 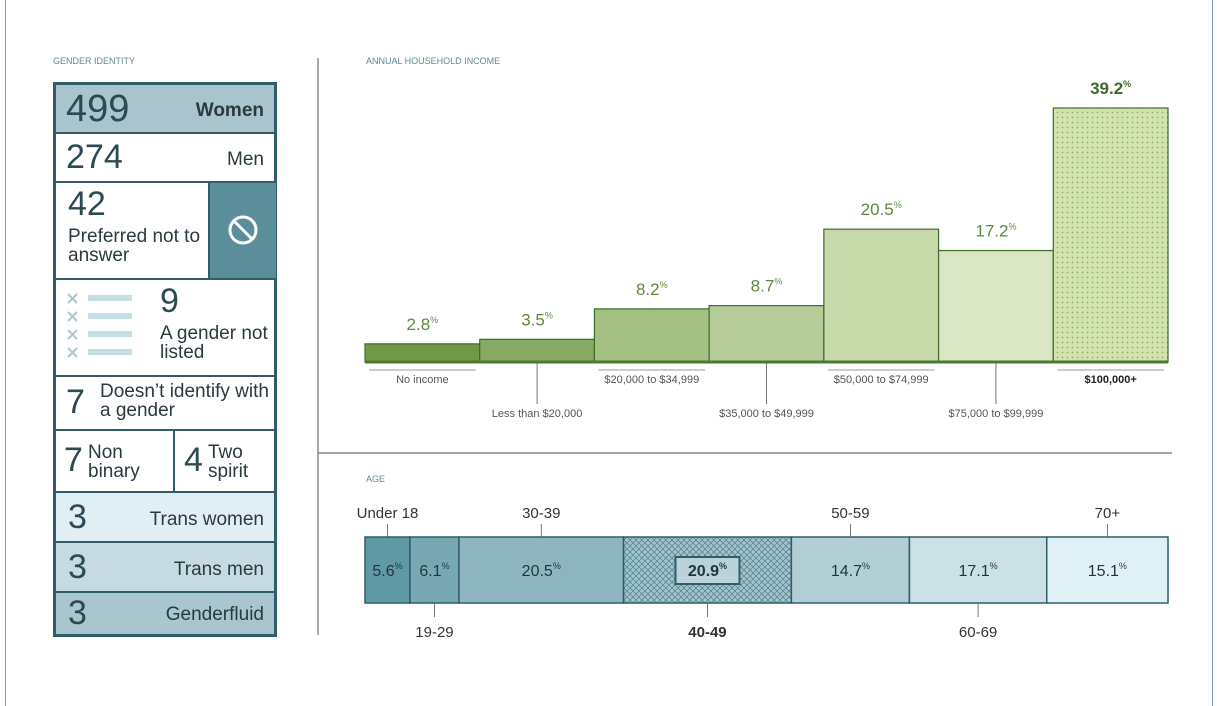 I want to click on value-number: 5.6, so click(x=383, y=571).